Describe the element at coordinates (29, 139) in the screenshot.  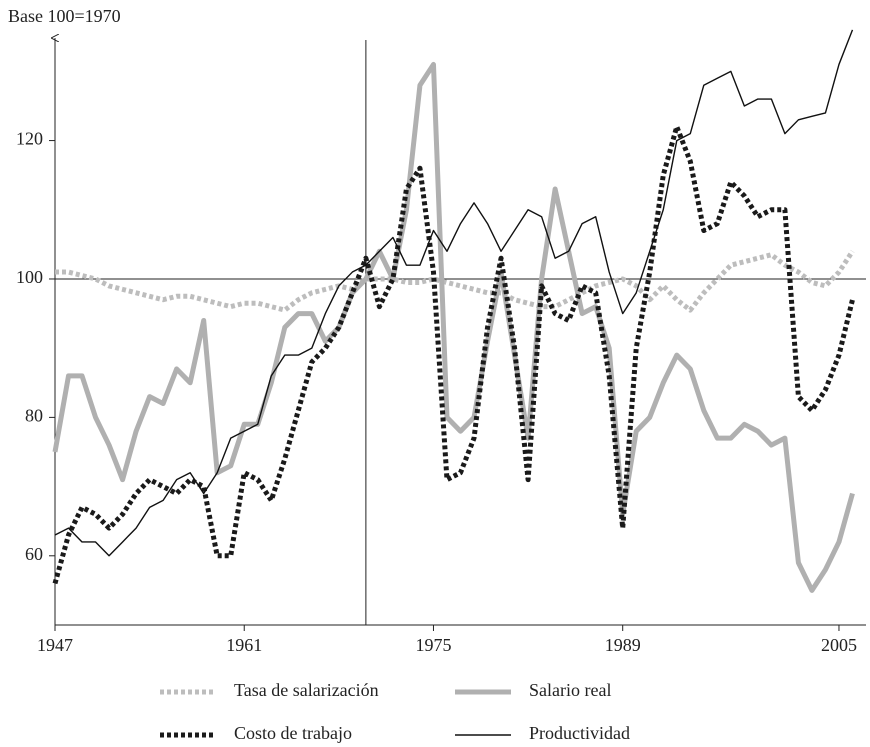
I see `y-tick-label: 120` at that location.